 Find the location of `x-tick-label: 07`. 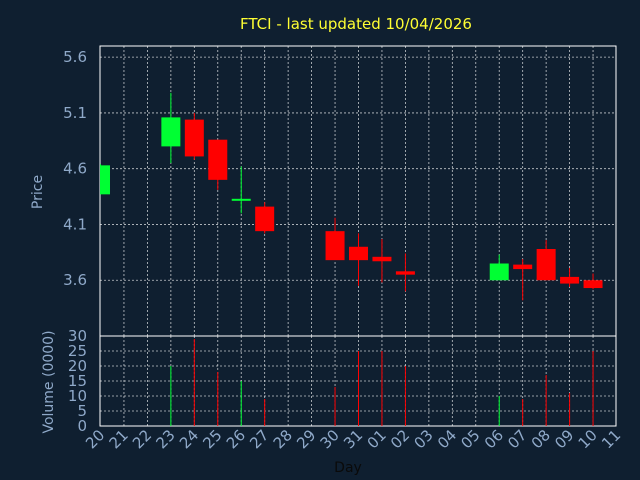

x-tick-label: 07 is located at coordinates (517, 439).